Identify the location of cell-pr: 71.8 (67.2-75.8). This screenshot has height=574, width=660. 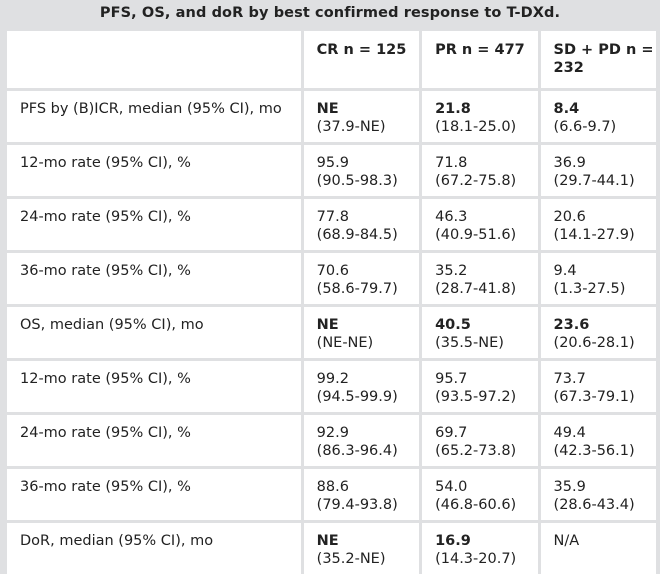
(480, 170).